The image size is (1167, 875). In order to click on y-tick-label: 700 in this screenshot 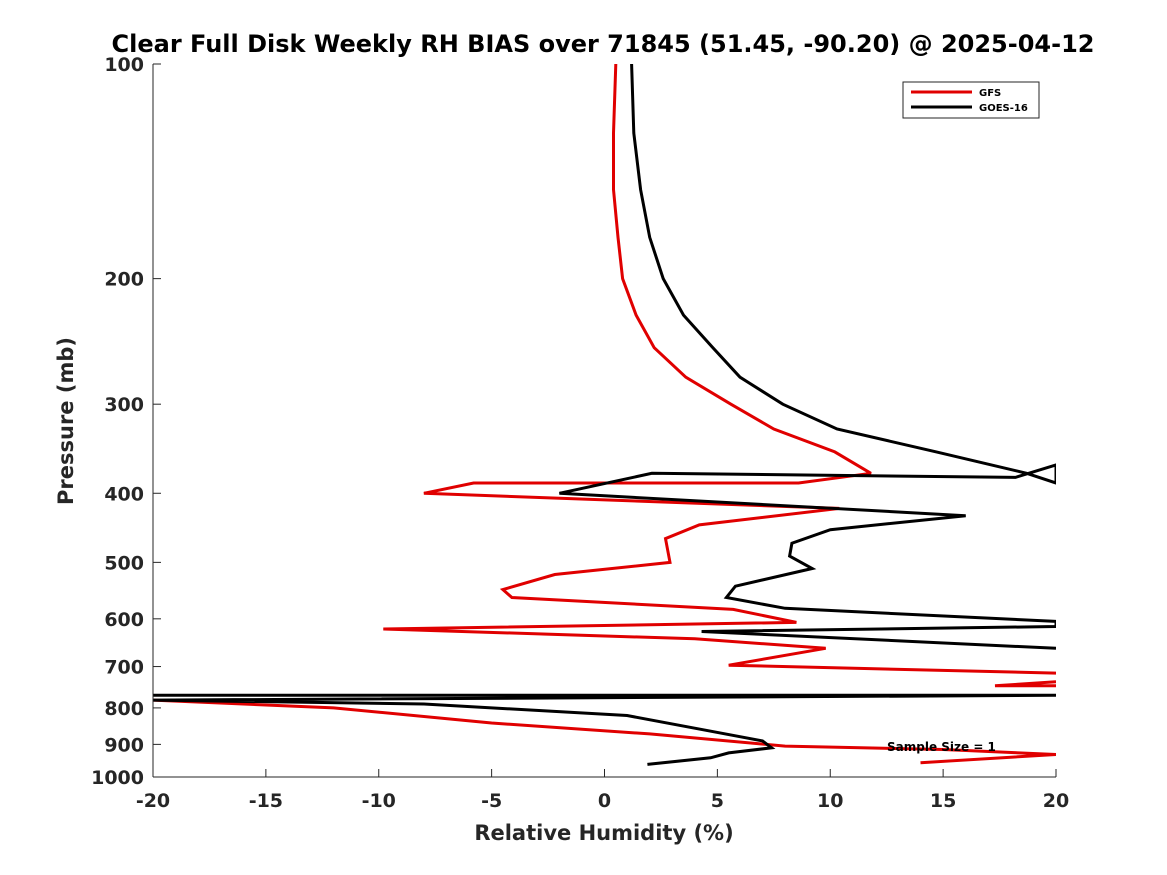, I will do `click(124, 668)`.